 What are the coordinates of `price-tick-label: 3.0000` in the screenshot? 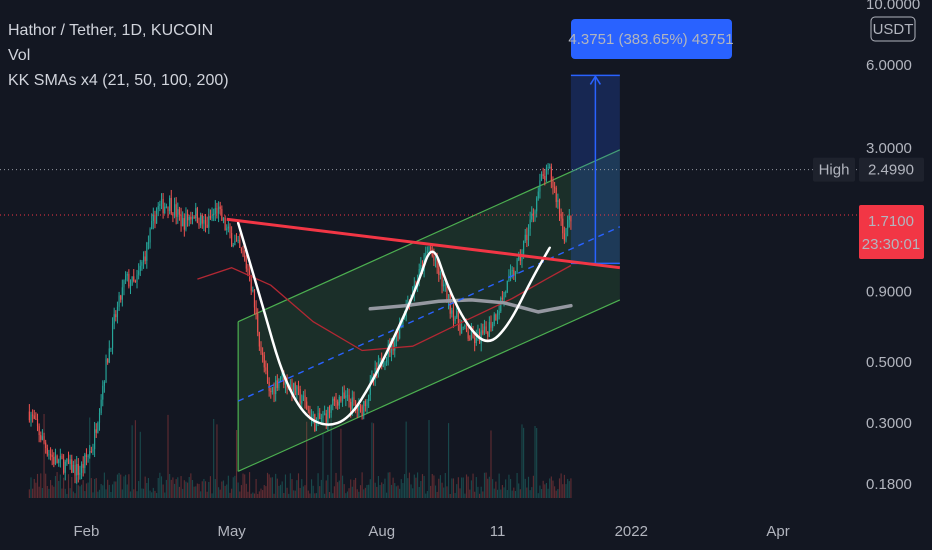 It's located at (889, 148).